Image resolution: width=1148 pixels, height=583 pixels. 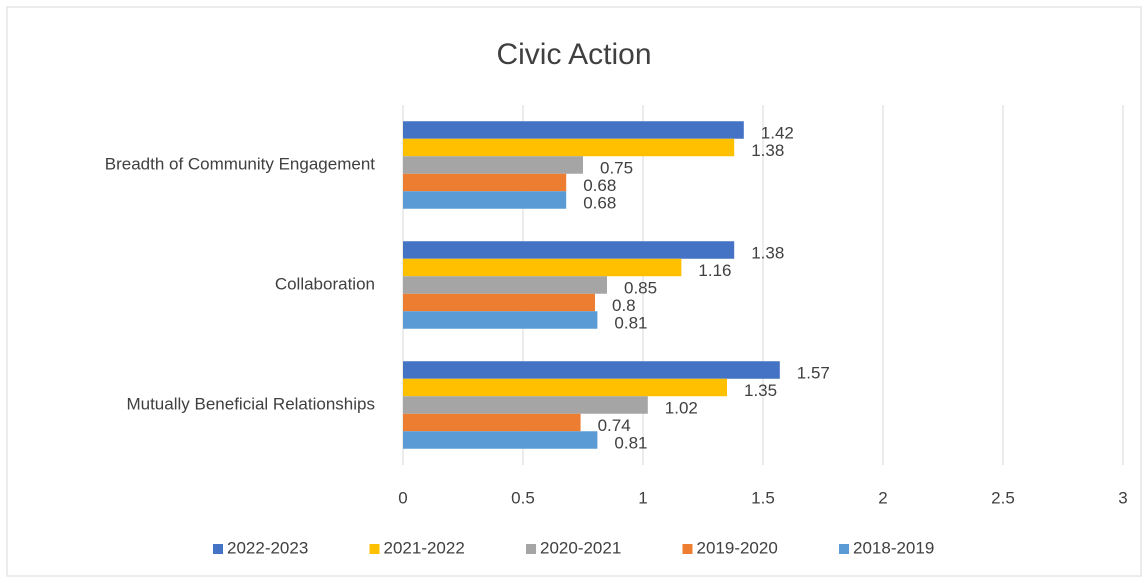 What do you see at coordinates (1003, 497) in the screenshot?
I see `x-tick-label: 2.5` at bounding box center [1003, 497].